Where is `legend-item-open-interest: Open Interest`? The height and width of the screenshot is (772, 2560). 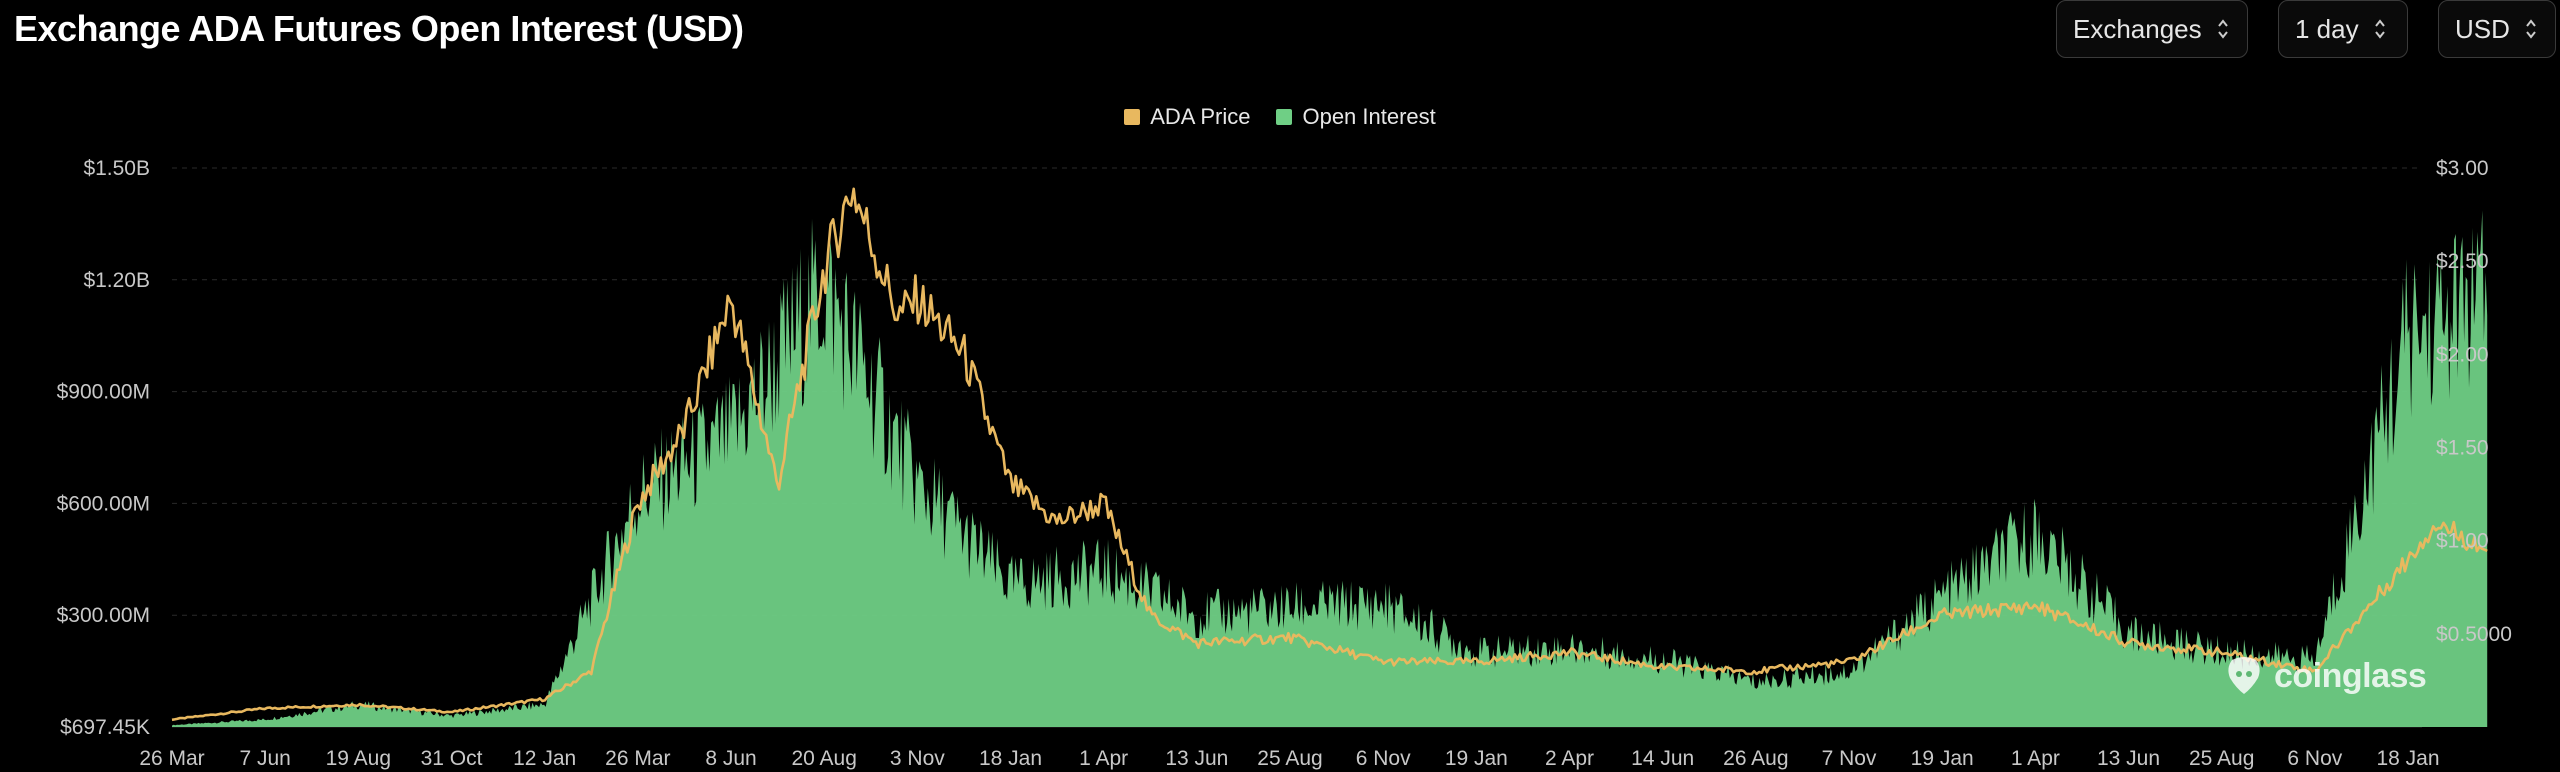
legend-item-open-interest: Open Interest is located at coordinates (1356, 117).